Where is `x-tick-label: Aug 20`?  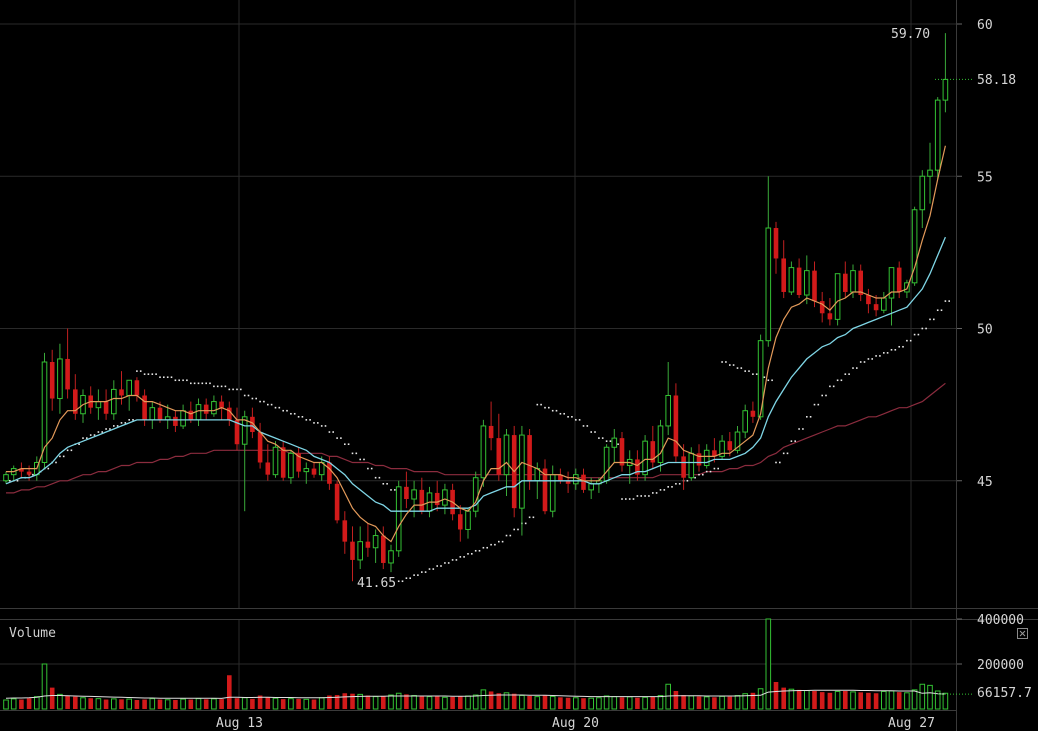
x-tick-label: Aug 20 is located at coordinates (575, 723).